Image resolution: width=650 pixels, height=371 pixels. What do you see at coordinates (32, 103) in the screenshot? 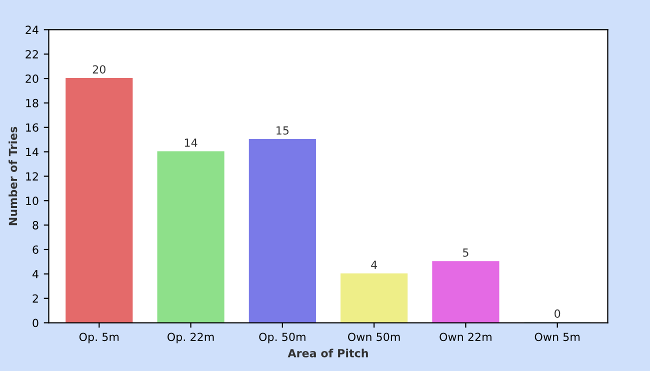
I see `y-tick-label: 18` at bounding box center [32, 103].